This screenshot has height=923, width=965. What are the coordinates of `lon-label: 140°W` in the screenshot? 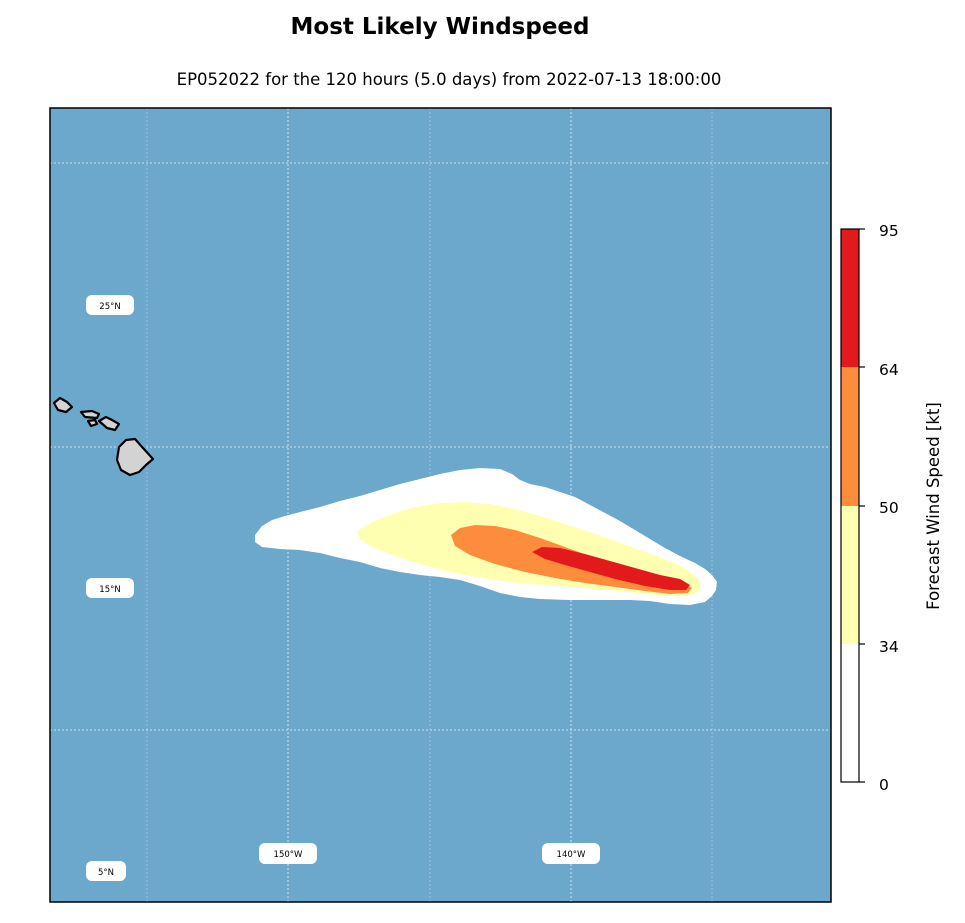 It's located at (571, 855).